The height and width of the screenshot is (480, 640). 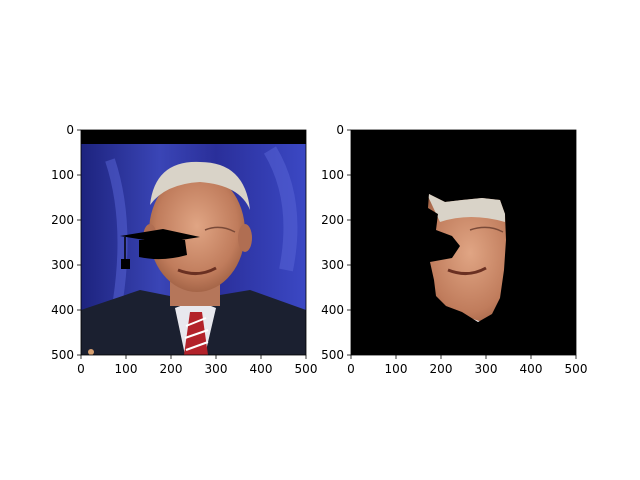 What do you see at coordinates (332, 310) in the screenshot?
I see `right-y-tick-label: 400` at bounding box center [332, 310].